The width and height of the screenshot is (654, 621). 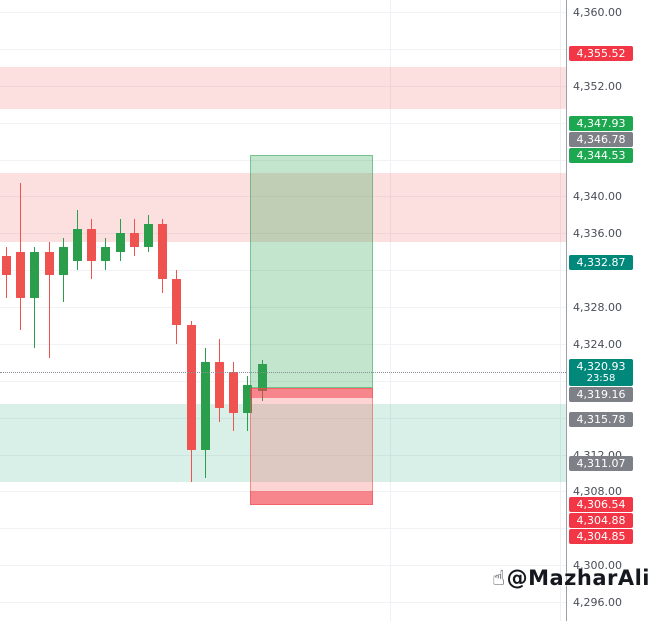 I want to click on price-zone-supply-upper, so click(x=283, y=88).